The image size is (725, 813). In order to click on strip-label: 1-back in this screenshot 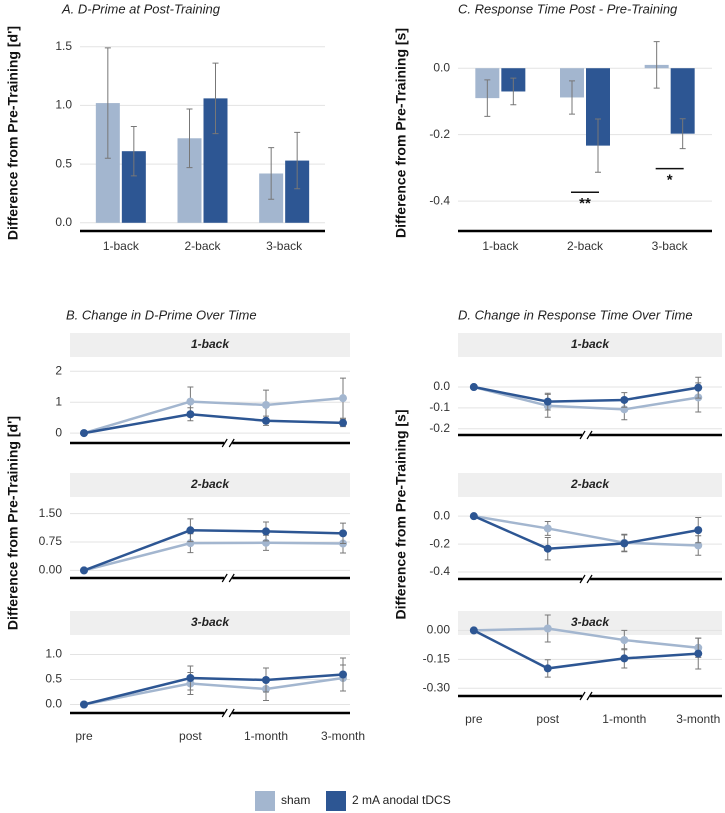, I will do `click(590, 344)`.